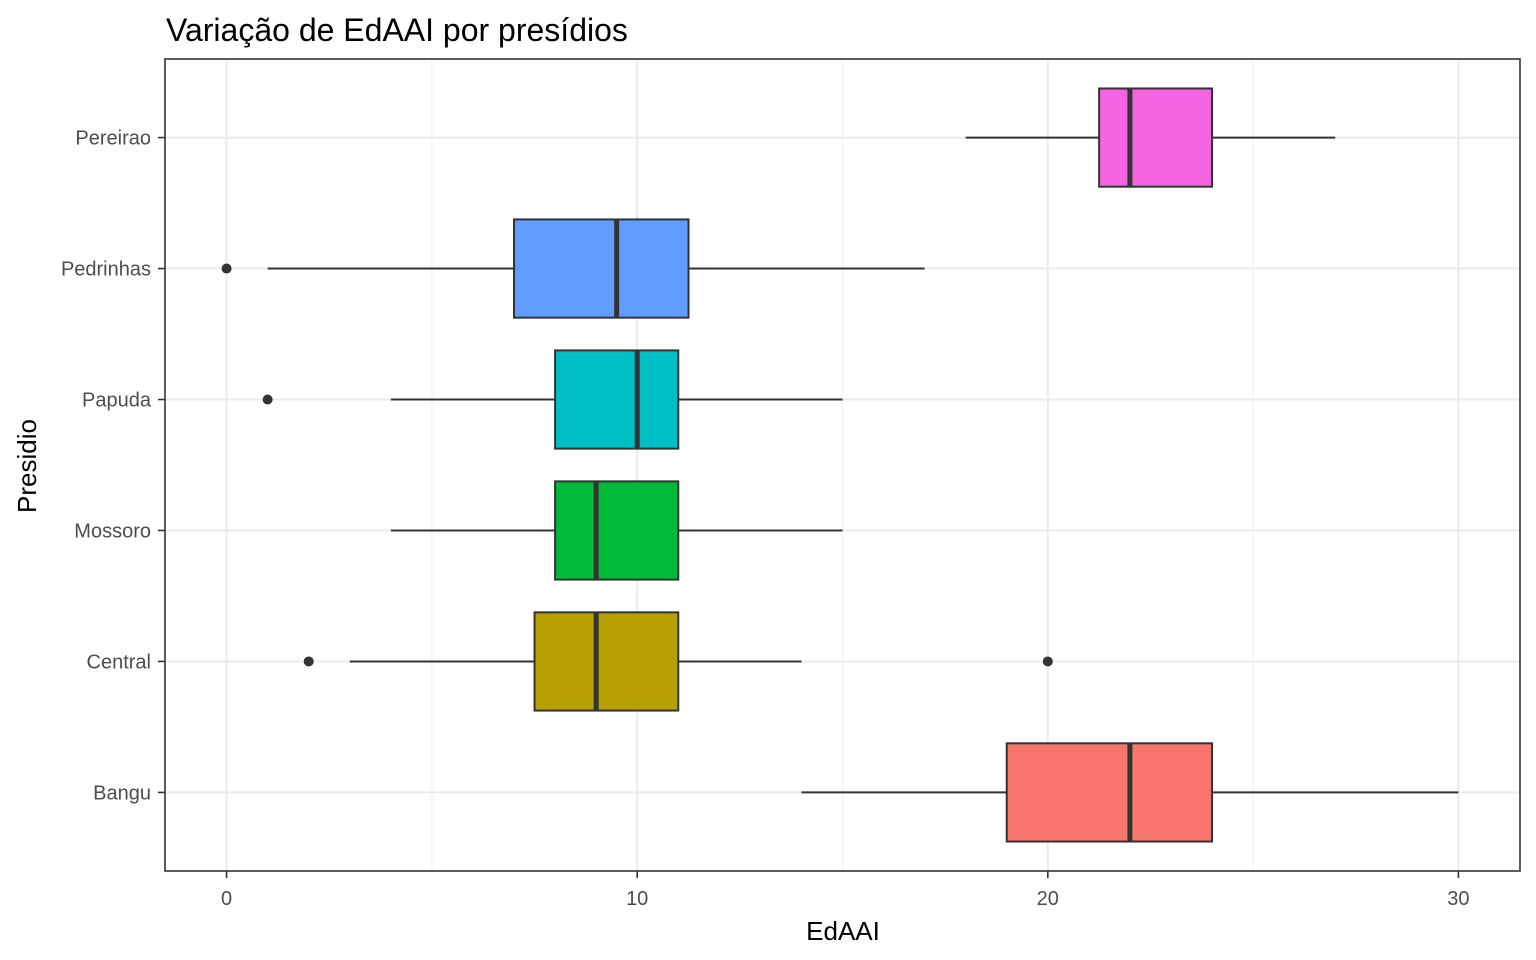  I want to click on y-tick-label: Bangu, so click(122, 793).